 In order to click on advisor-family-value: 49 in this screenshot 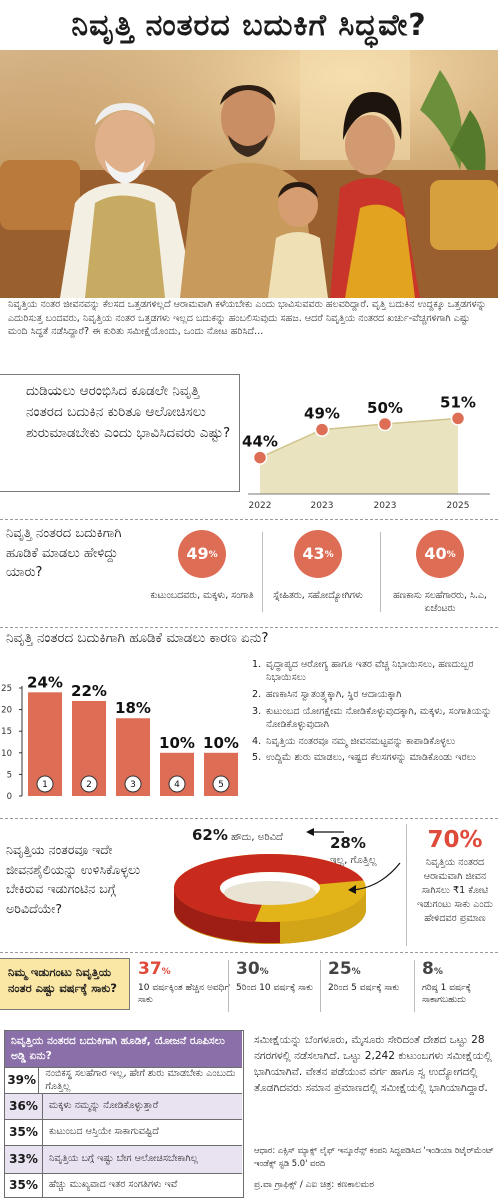, I will do `click(197, 553)`.